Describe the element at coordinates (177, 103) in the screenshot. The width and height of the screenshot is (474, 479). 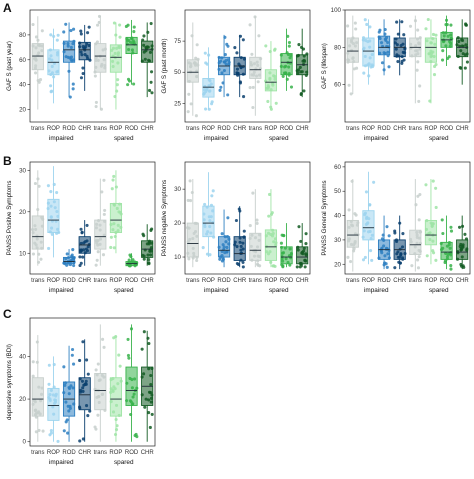
I see `y-tick-label: 25` at that location.